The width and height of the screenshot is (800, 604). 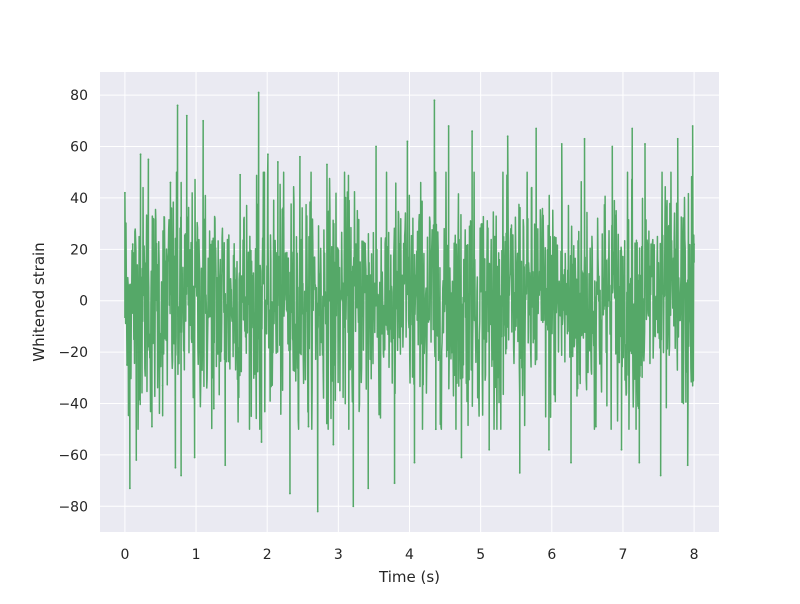 What do you see at coordinates (409, 577) in the screenshot?
I see `x-axis-label: Time (s)` at bounding box center [409, 577].